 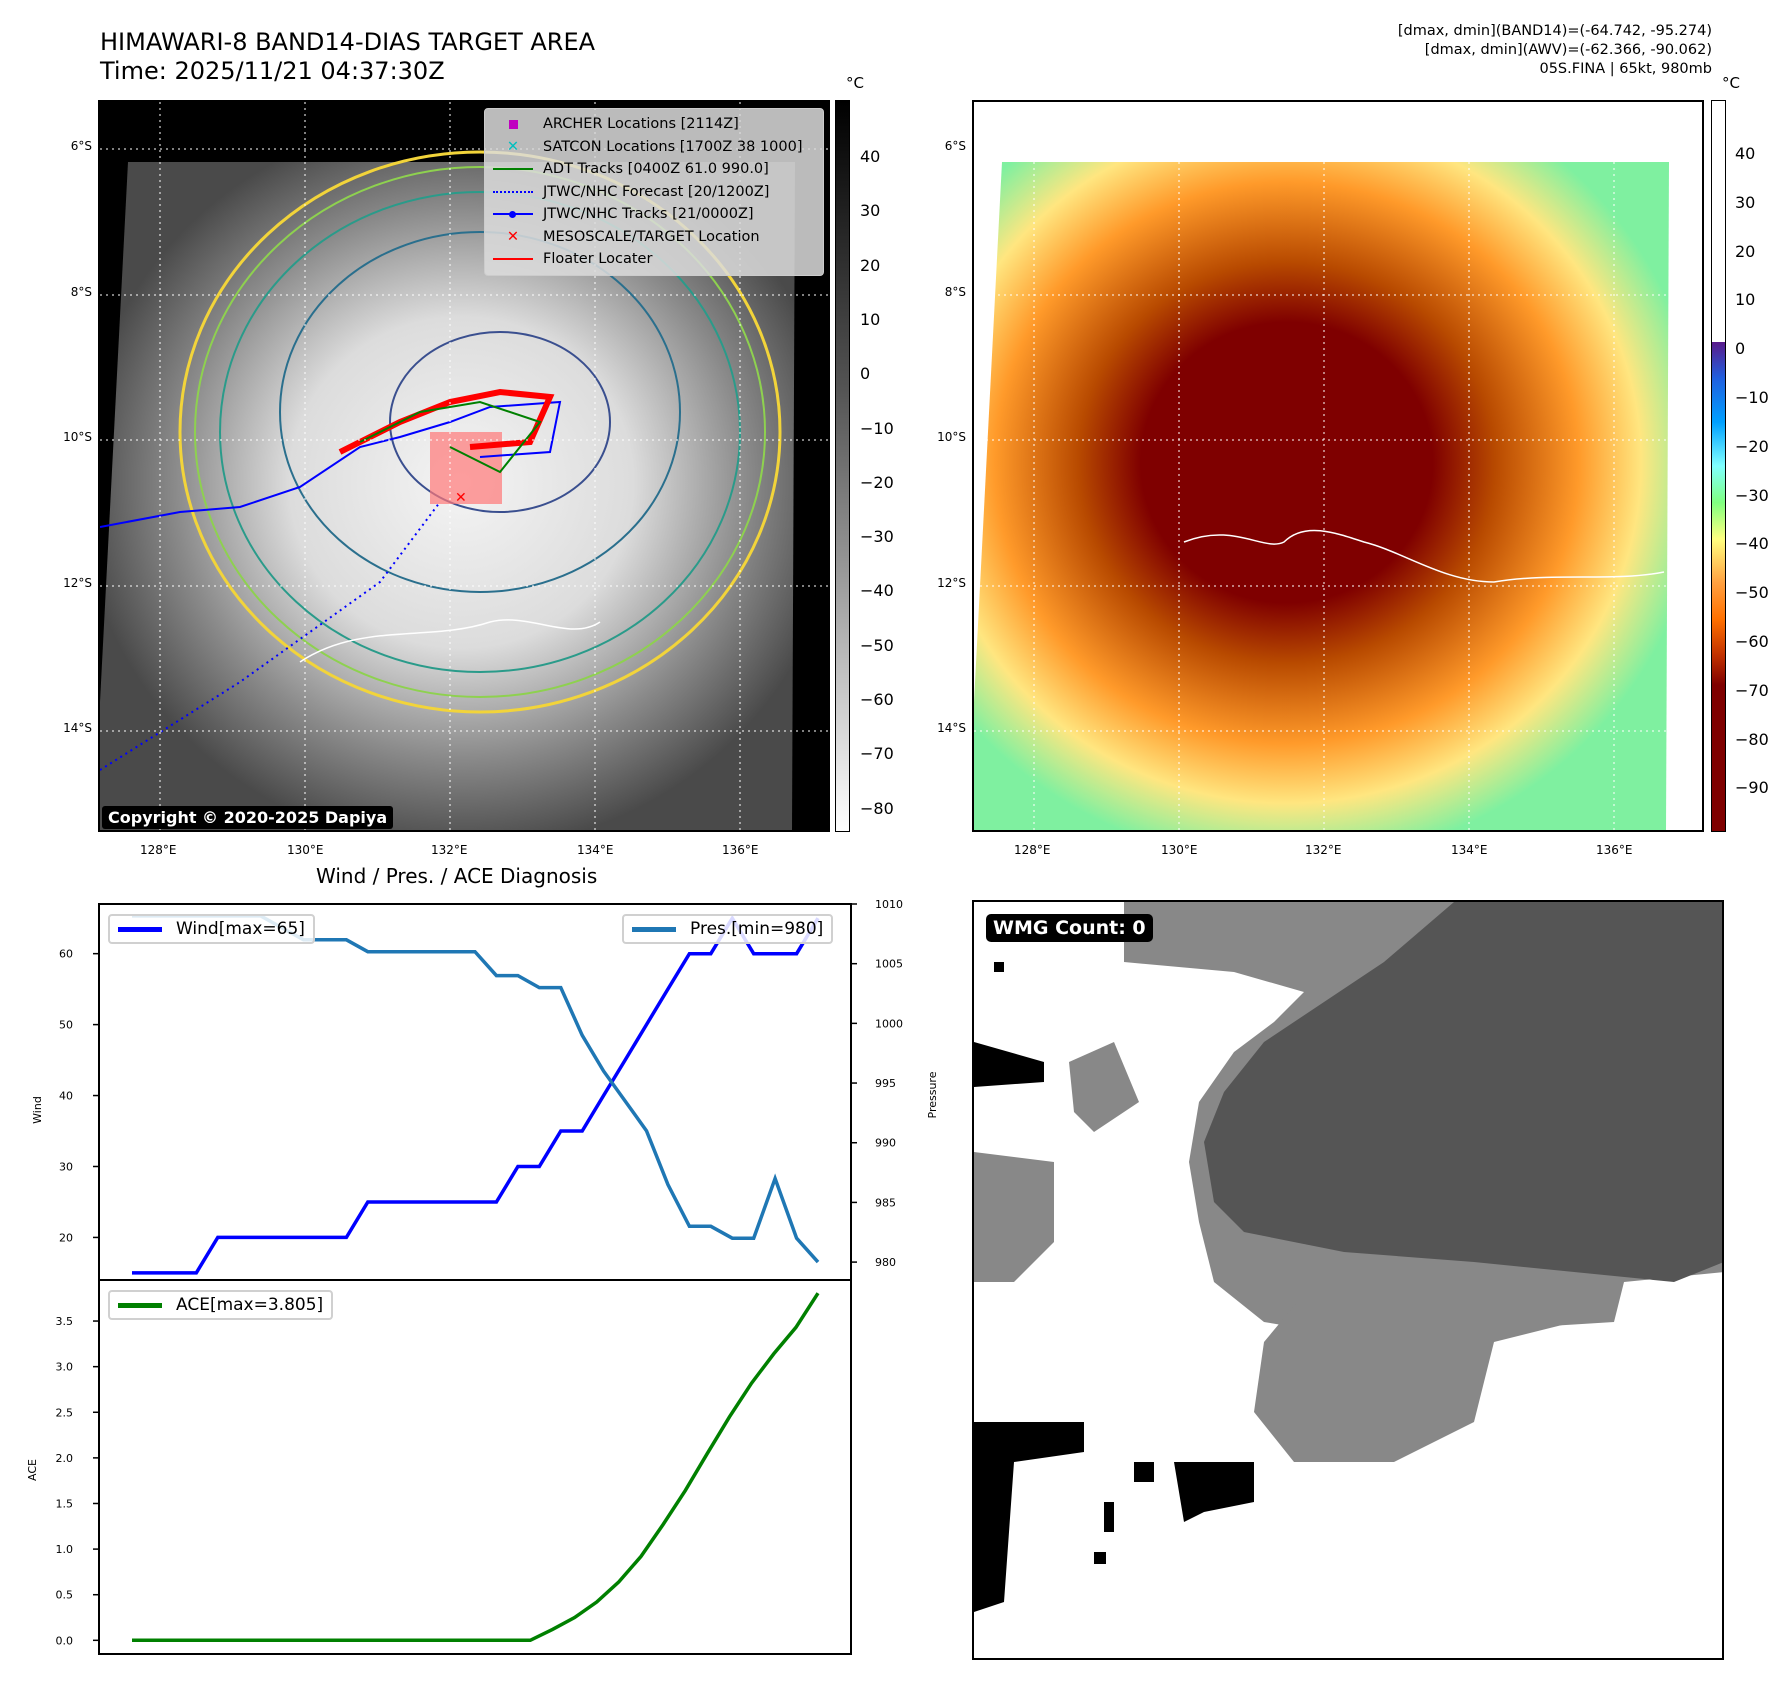 I want to click on wind-ytick-label: 30, so click(x=66, y=1166).